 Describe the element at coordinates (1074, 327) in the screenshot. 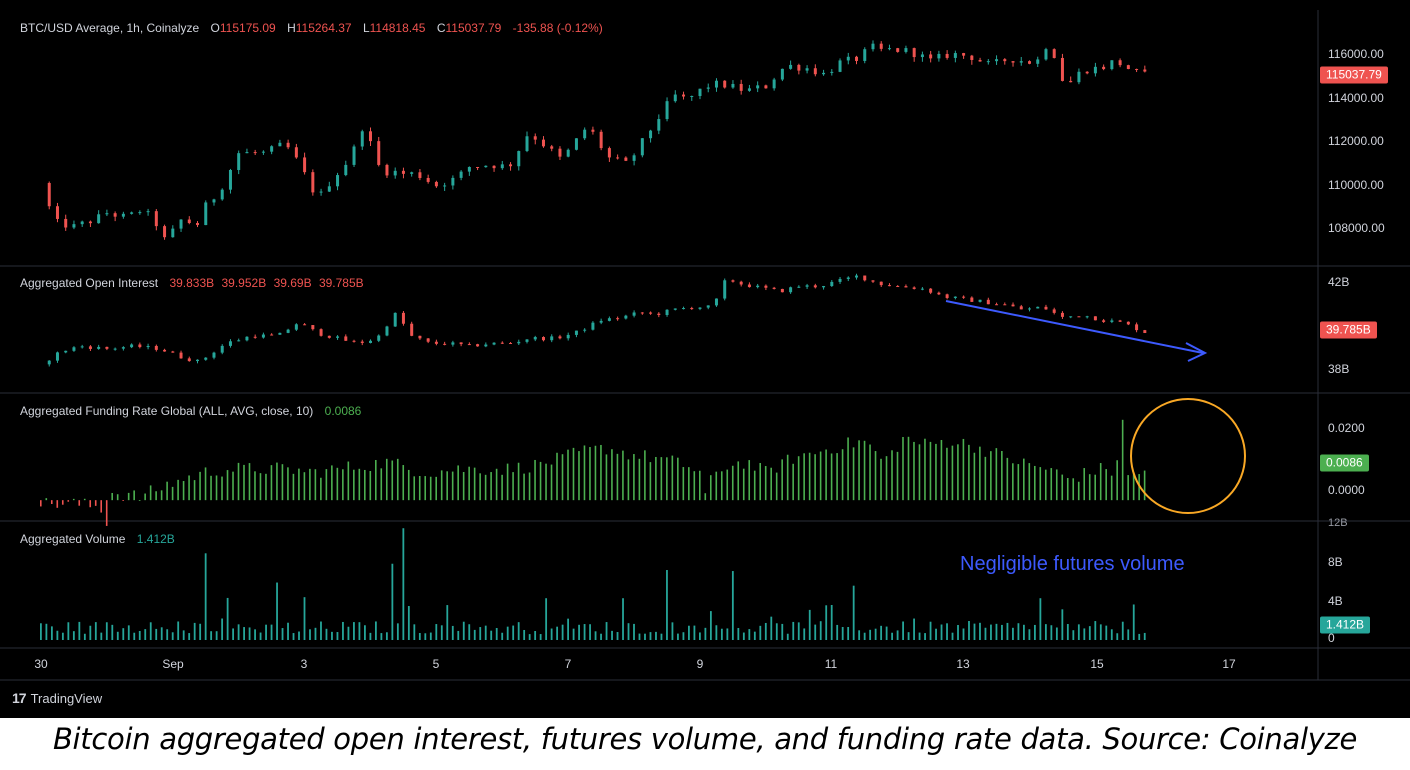

I see `trend-arrow-icon` at that location.